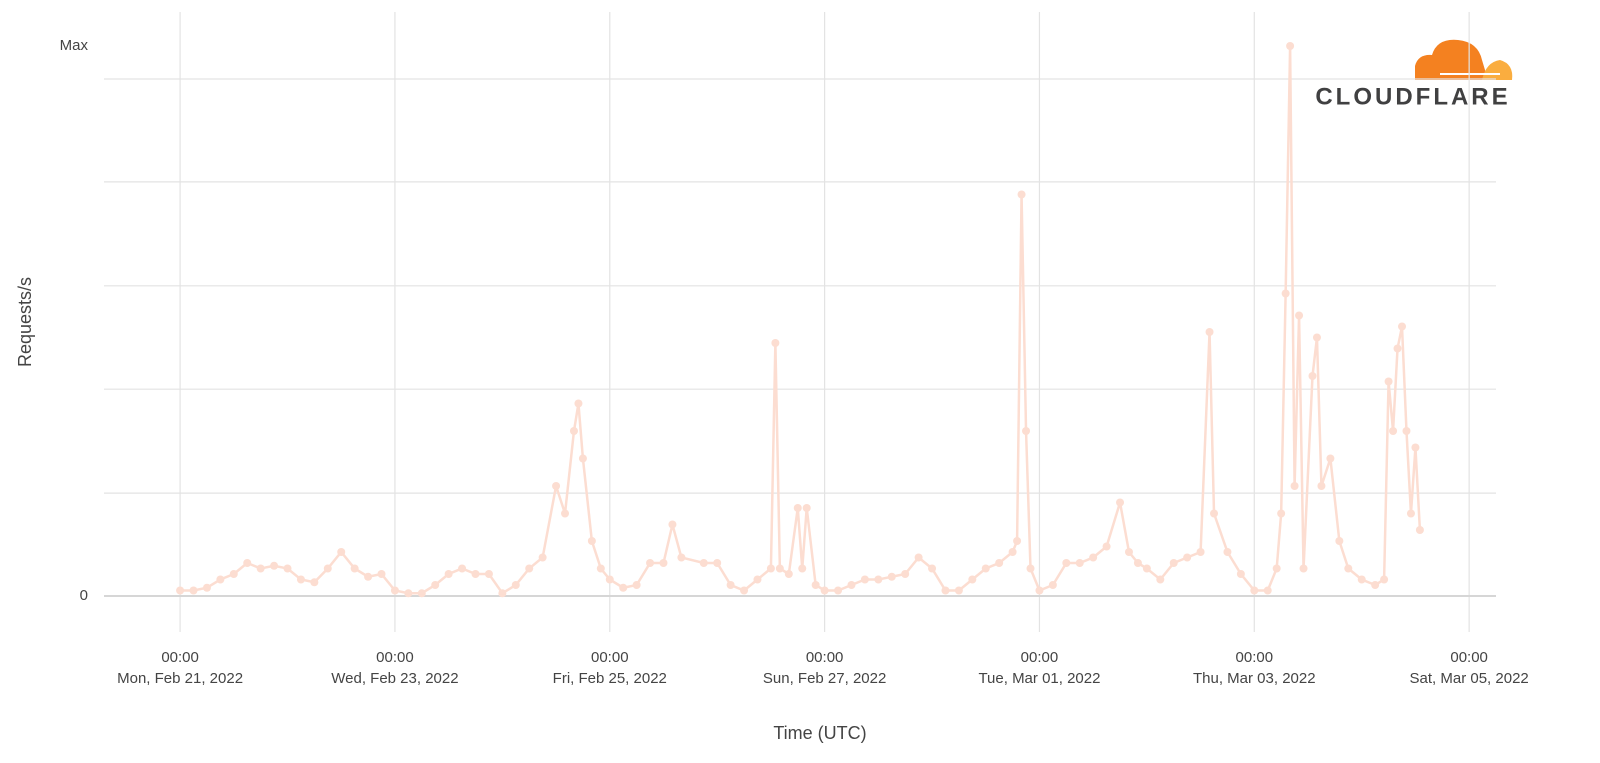 This screenshot has width=1600, height=763. What do you see at coordinates (1469, 678) in the screenshot?
I see `x-tick-label: Sat, Mar 05, 2022` at bounding box center [1469, 678].